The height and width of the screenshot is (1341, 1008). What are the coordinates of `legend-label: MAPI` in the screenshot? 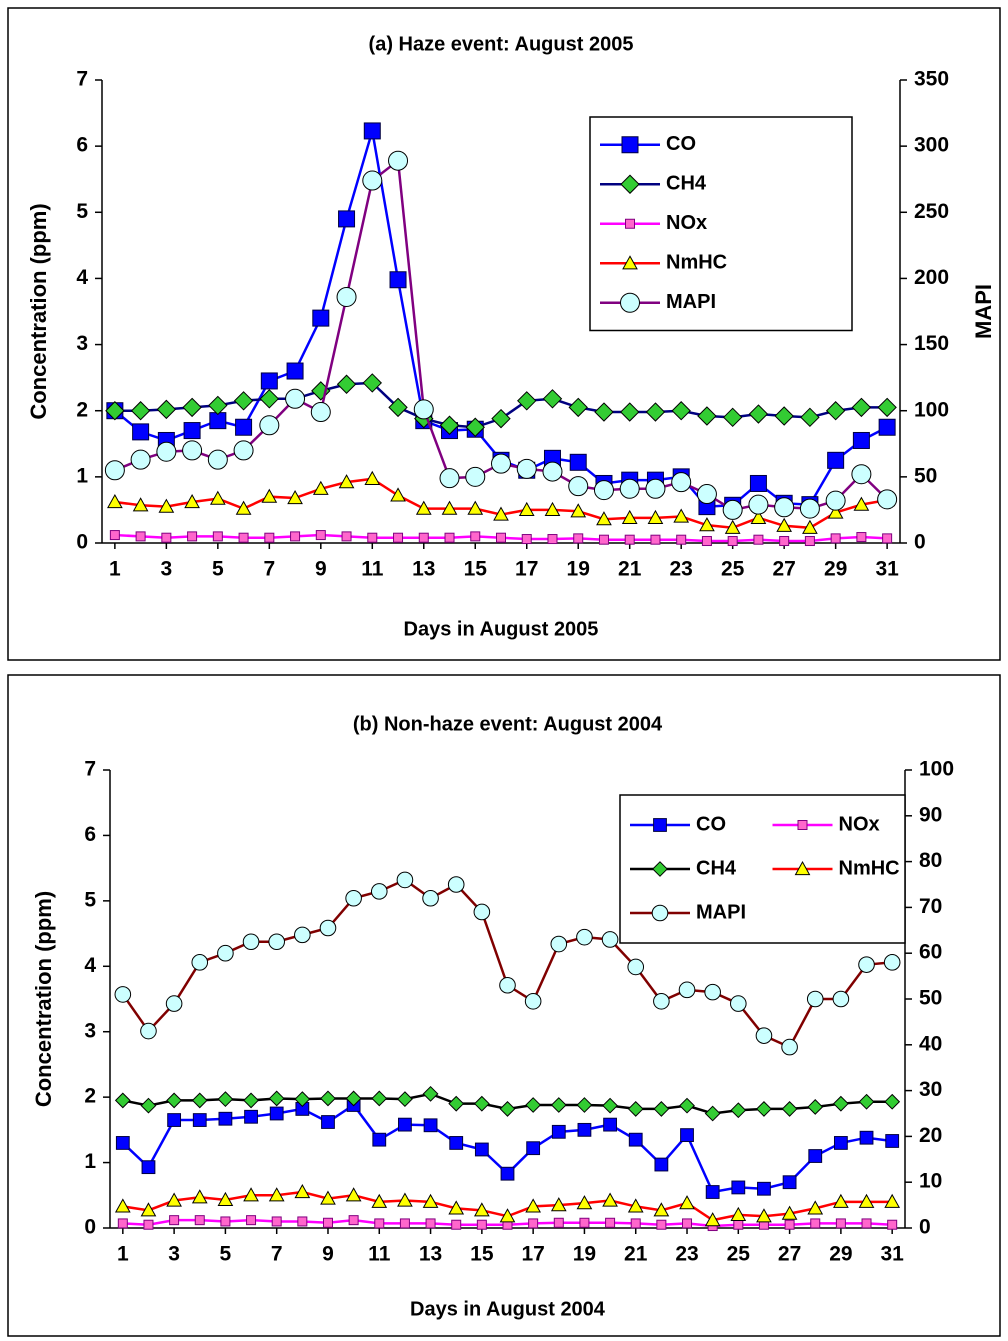 It's located at (721, 912).